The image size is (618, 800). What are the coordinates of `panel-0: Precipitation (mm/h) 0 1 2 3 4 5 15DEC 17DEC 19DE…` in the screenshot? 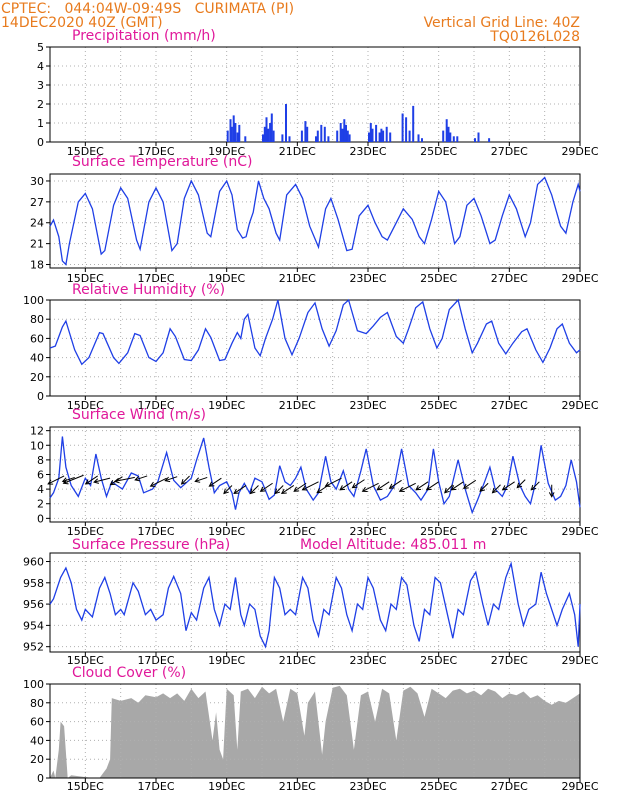 It's located at (318, 93).